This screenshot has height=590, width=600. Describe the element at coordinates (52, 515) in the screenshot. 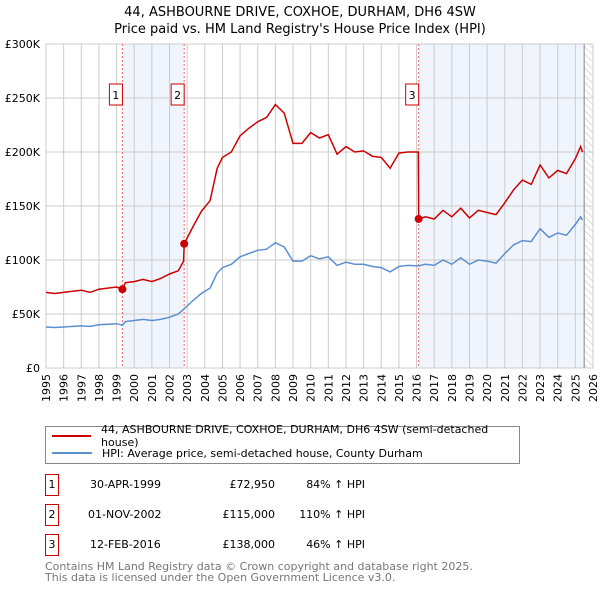

I see `sale-marker-label: 2` at that location.